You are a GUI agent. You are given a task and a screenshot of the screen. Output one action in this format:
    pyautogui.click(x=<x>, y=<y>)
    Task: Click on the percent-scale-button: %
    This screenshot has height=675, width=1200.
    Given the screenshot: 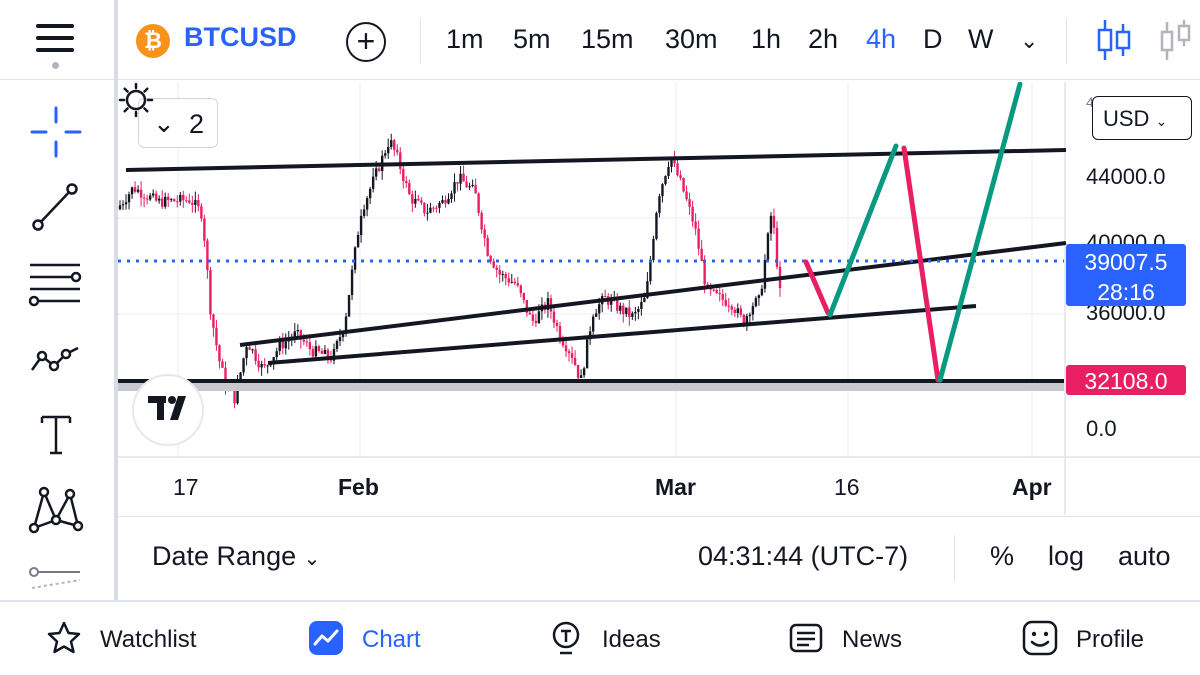 What is the action you would take?
    pyautogui.click(x=1002, y=556)
    